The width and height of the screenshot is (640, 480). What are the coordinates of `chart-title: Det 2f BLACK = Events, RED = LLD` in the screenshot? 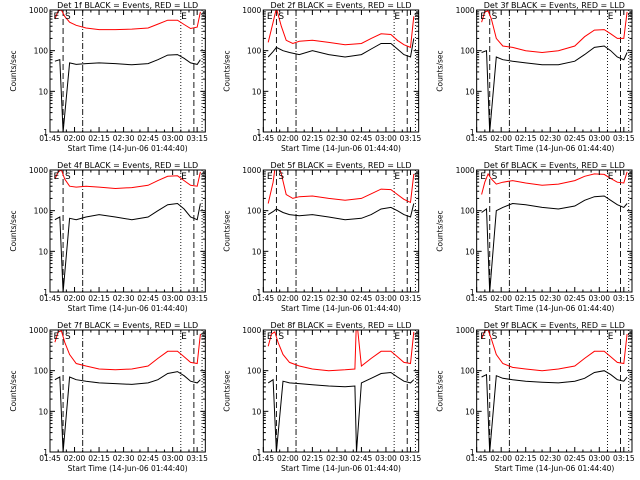 It's located at (340, 5).